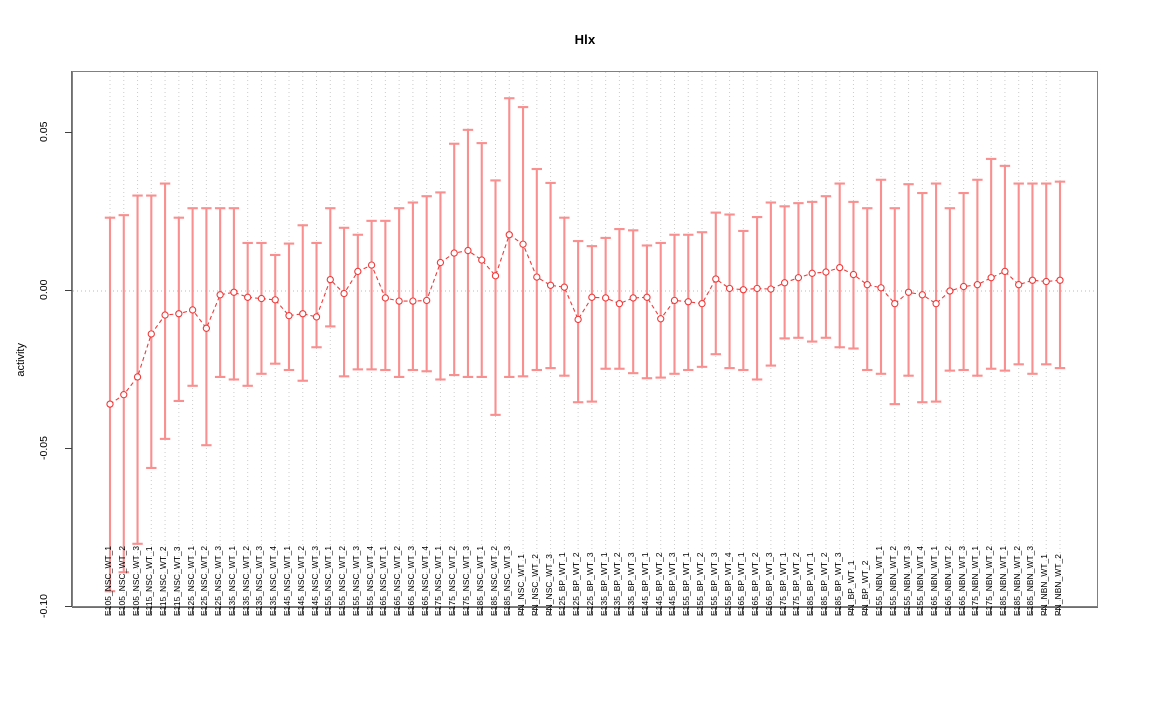 The height and width of the screenshot is (720, 1170). I want to click on x-axis-tick-label: E155_NBN_WT_3, so click(906, 580).